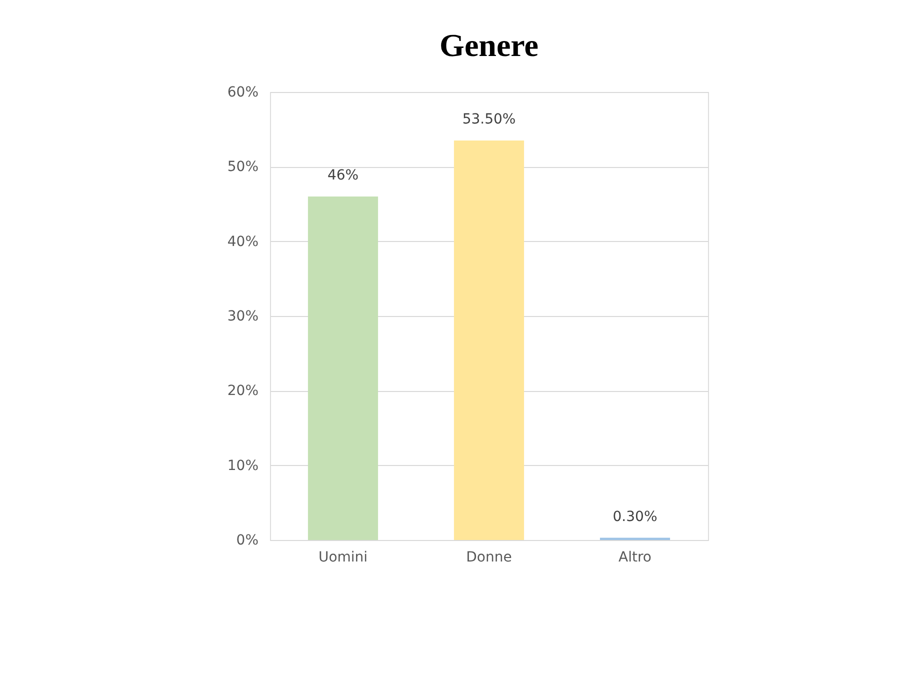  Describe the element at coordinates (489, 558) in the screenshot. I see `x-tick-label: Donne` at that location.